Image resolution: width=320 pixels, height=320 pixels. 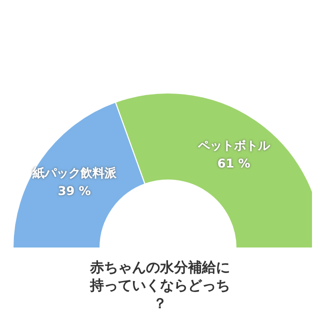 I want to click on data-label: 39 %, so click(x=74, y=191).